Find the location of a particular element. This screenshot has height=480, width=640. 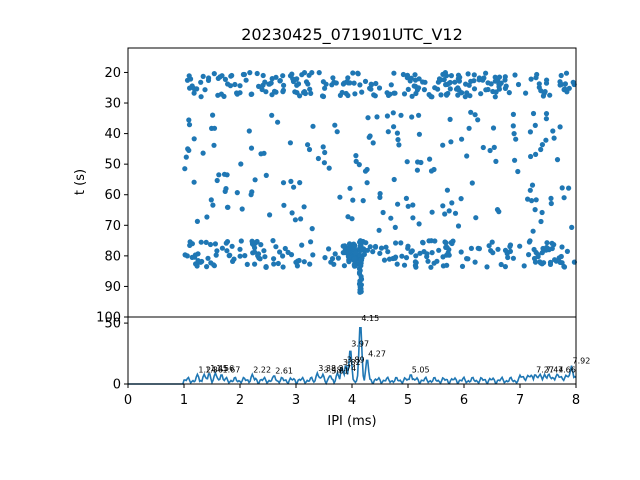

y-tick-label: 100 is located at coordinates (108, 318).